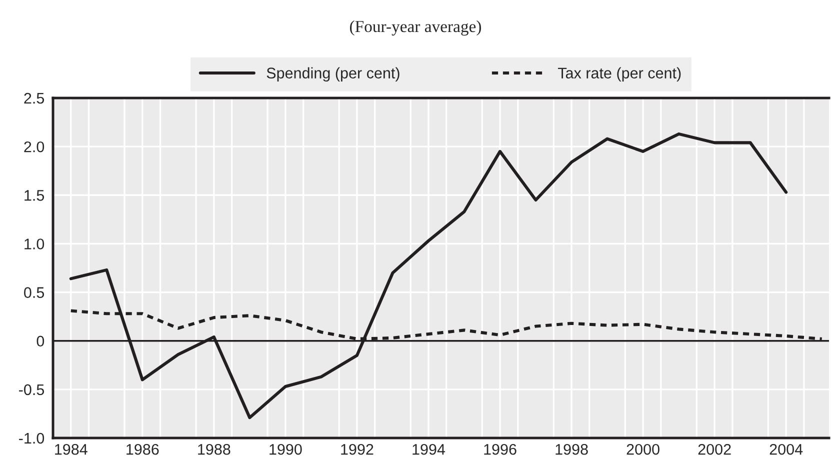  I want to click on x-tick-label: 1994, so click(429, 449).